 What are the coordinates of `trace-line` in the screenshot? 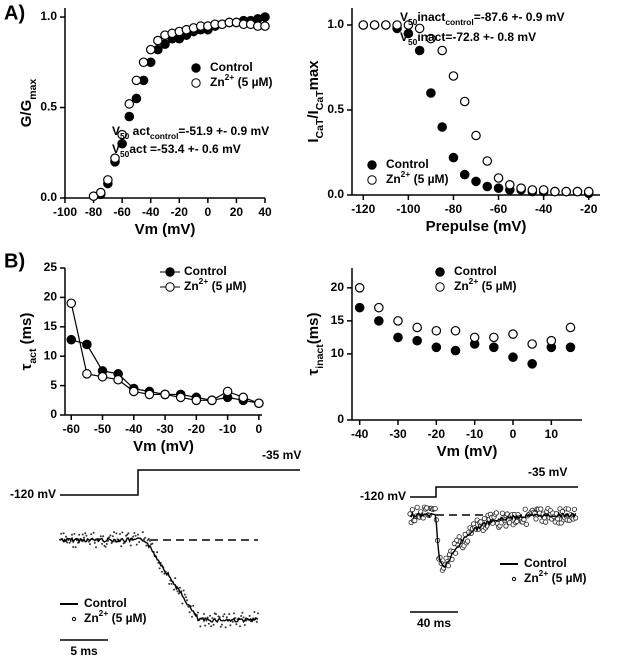 It's located at (159, 580).